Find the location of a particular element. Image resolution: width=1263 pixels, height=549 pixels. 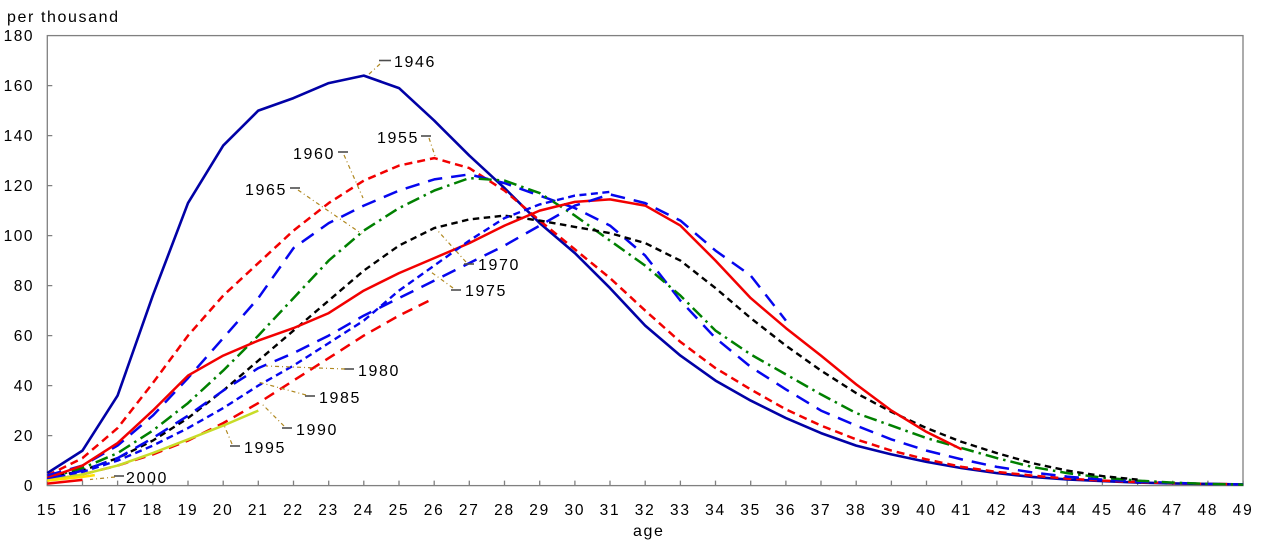

svg-text: 34 is located at coordinates (715, 510).